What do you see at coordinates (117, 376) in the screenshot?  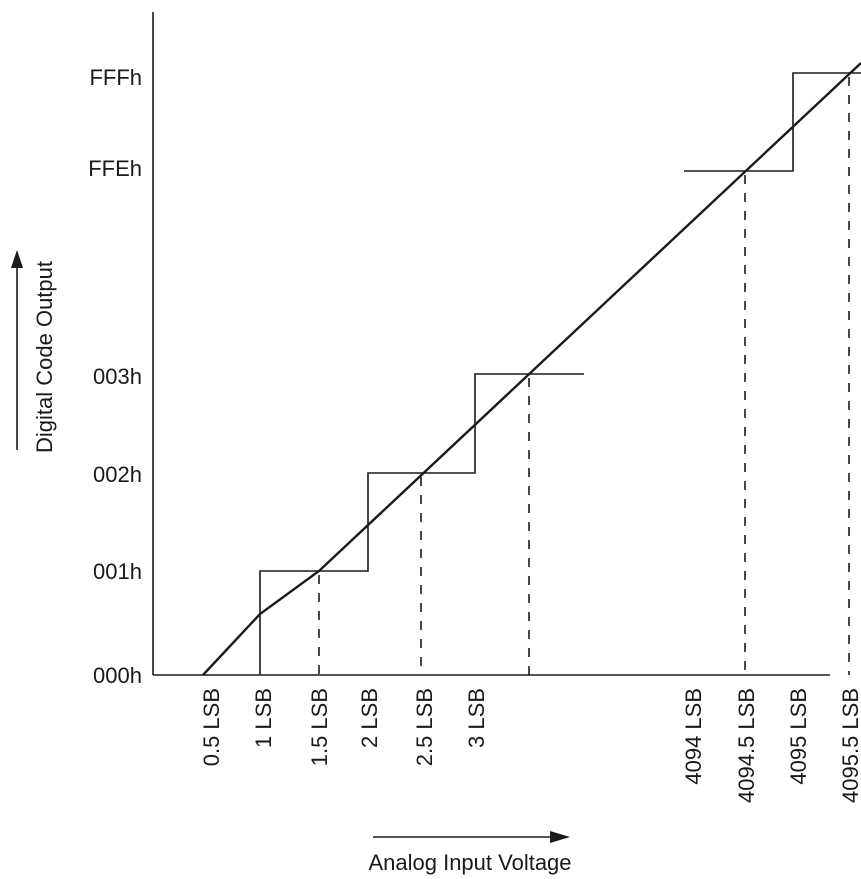 I see `y-tick-003h: 003h` at bounding box center [117, 376].